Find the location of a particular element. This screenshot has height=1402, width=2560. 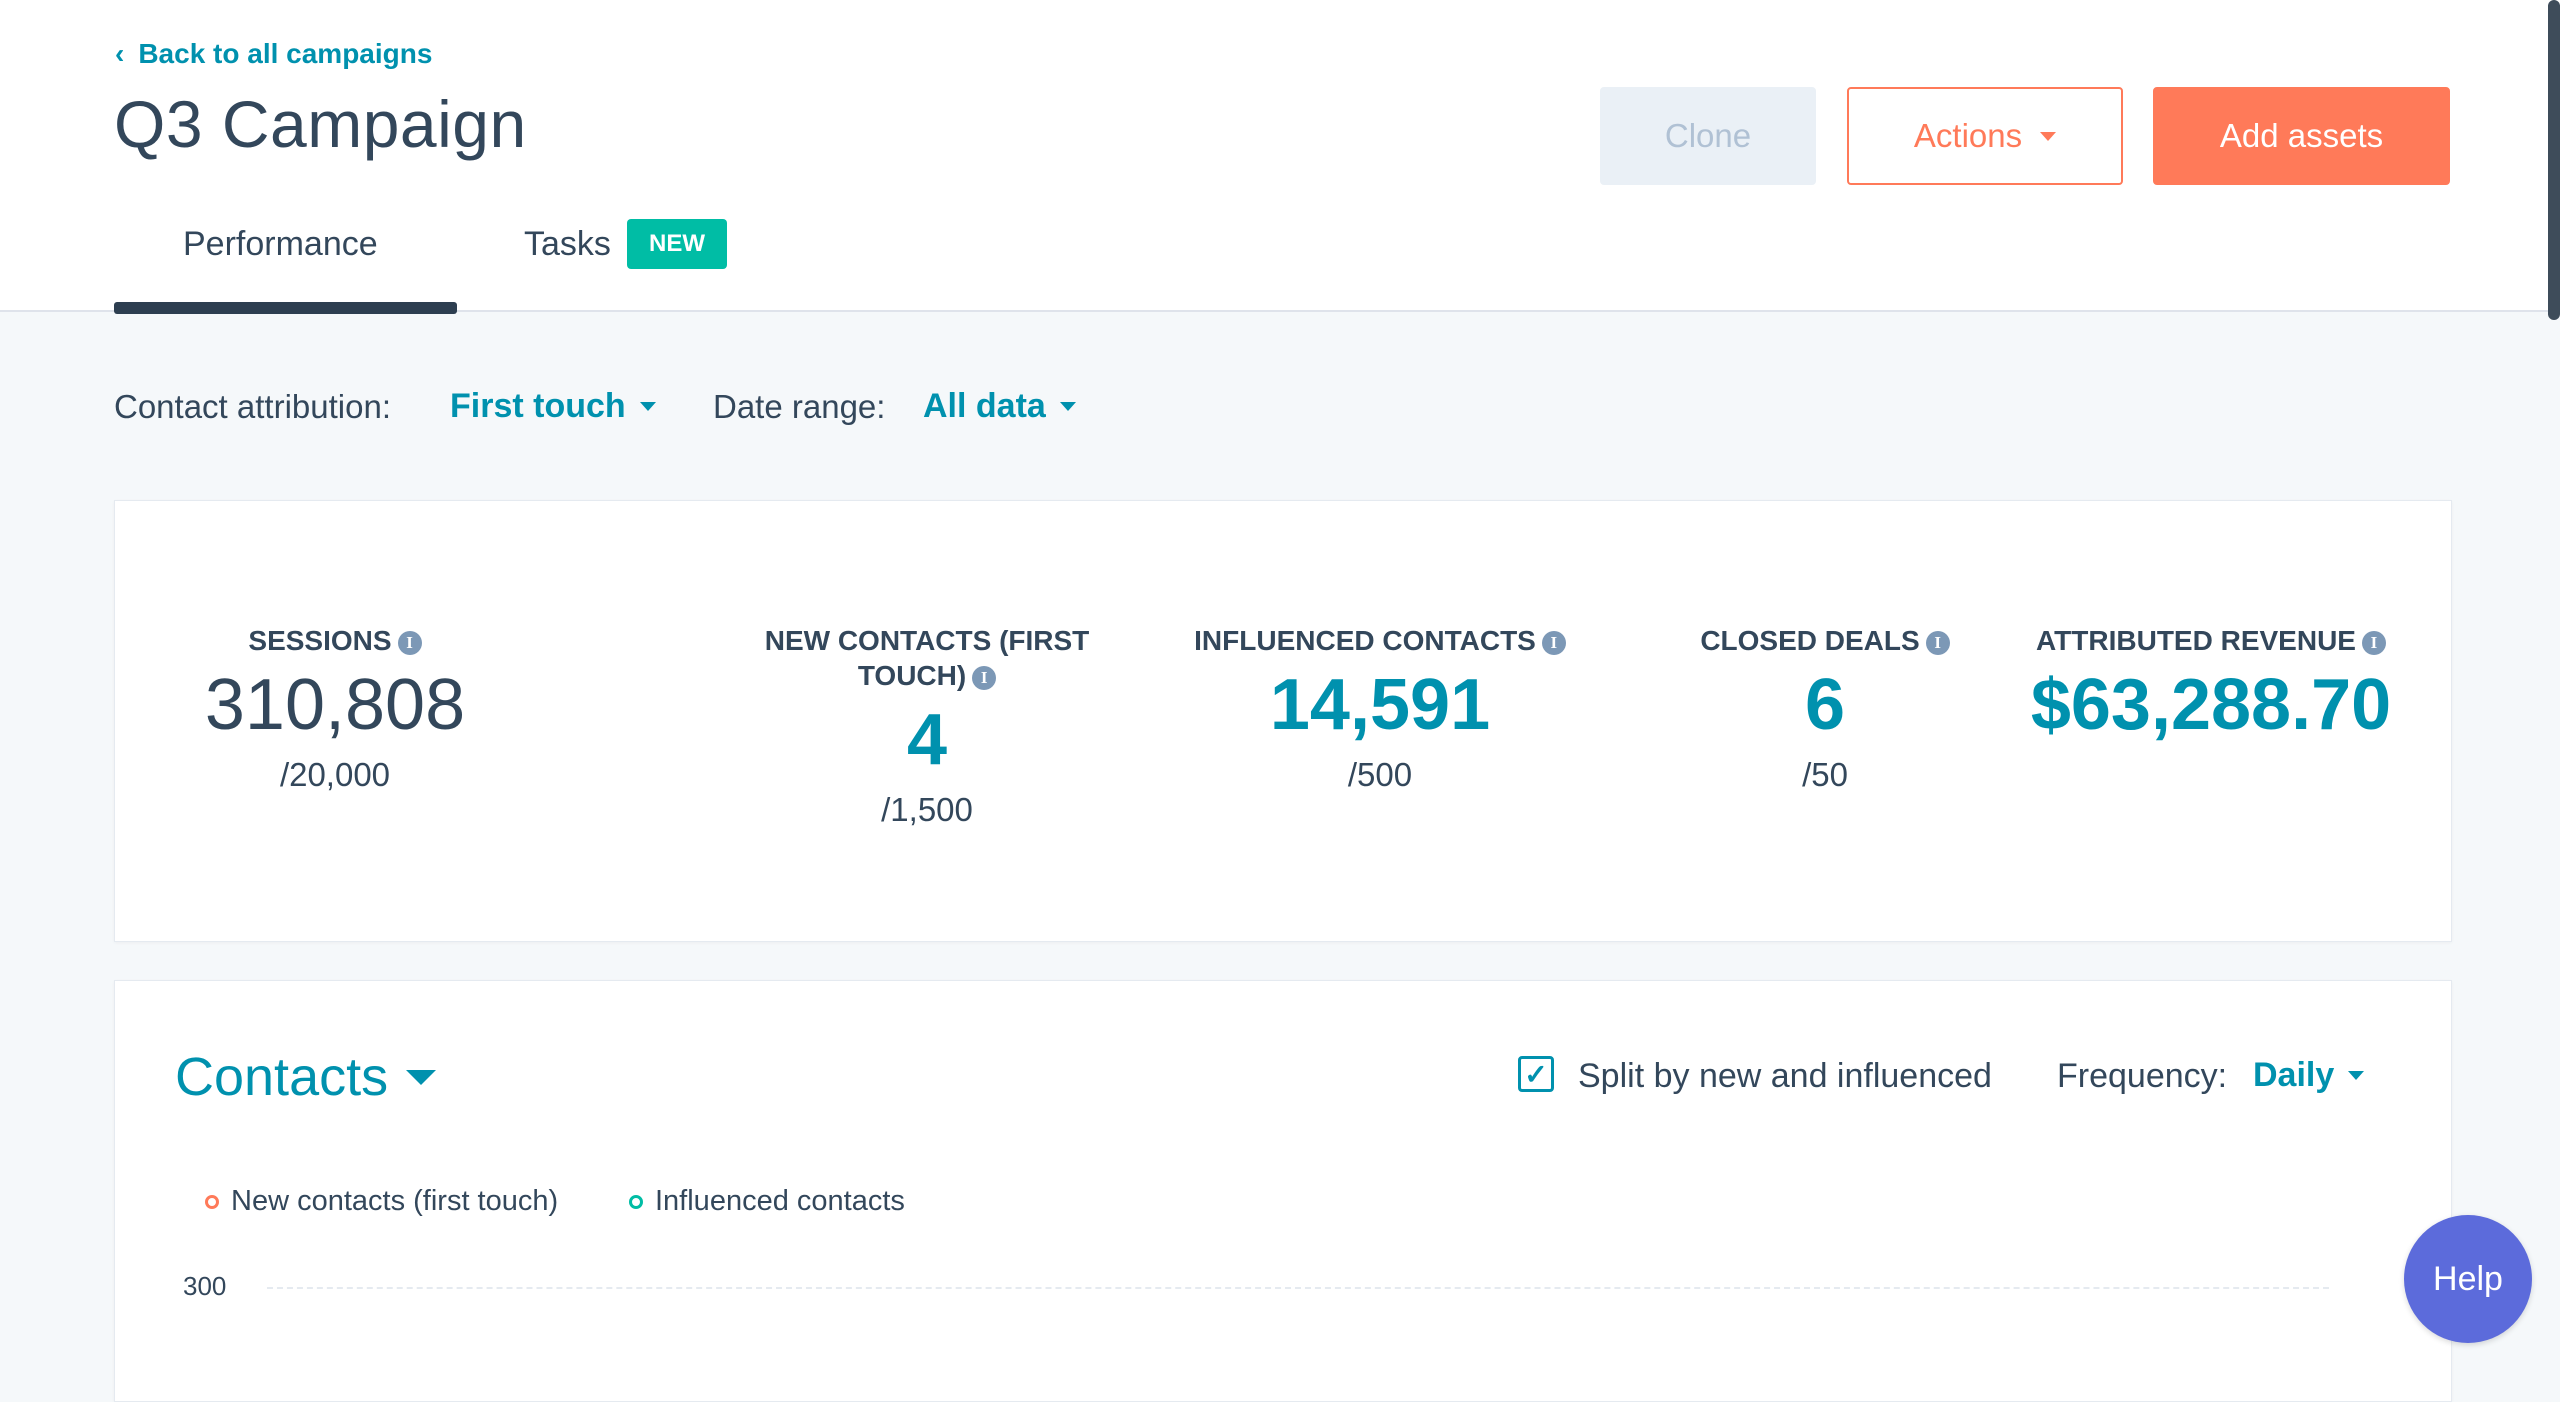

kpi-value: 6 is located at coordinates (1825, 705).